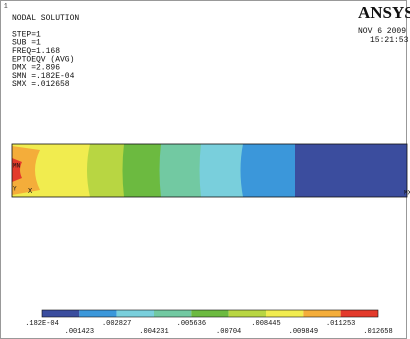  Describe the element at coordinates (36, 51) in the screenshot. I see `info-line: FREQ=1.168` at that location.